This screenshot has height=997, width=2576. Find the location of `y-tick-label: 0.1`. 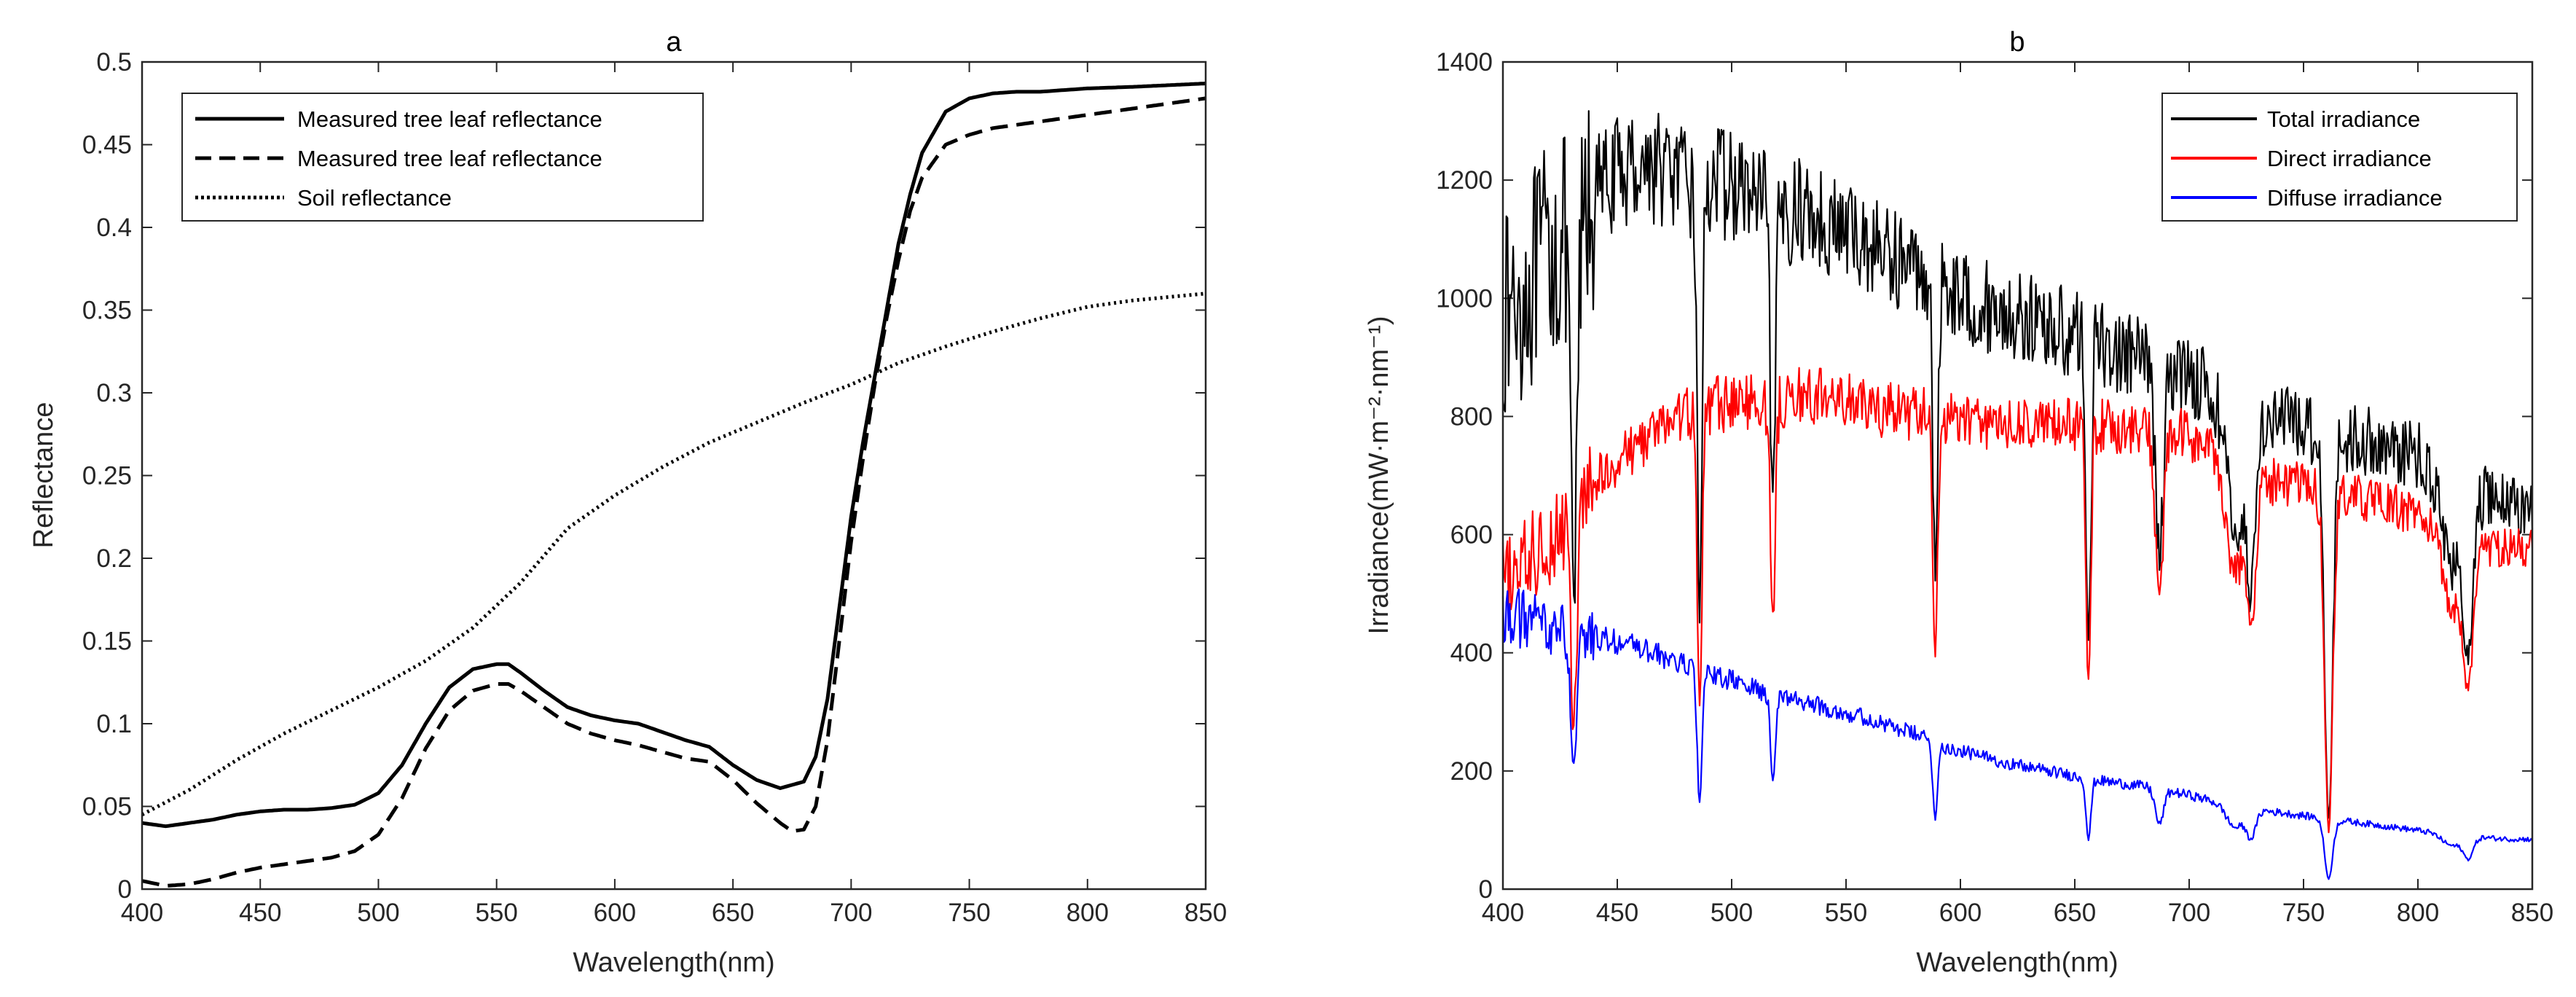

y-tick-label: 0.1 is located at coordinates (114, 724).